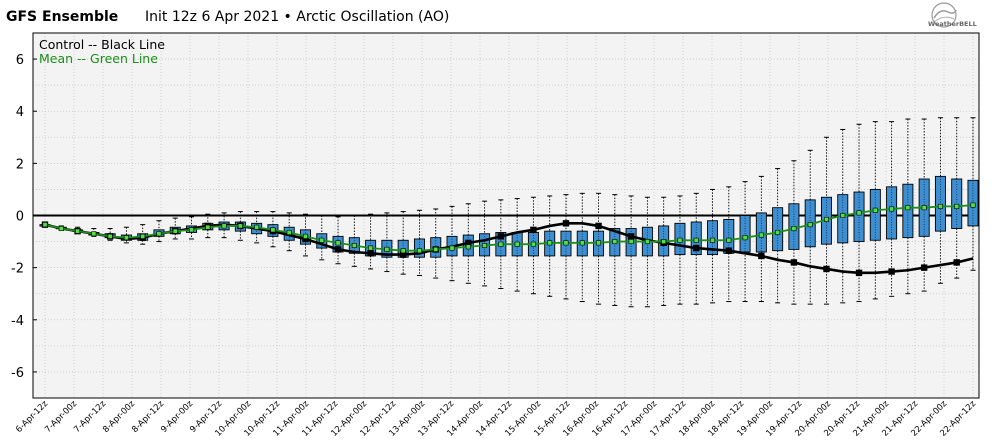 This screenshot has height=448, width=1000. What do you see at coordinates (17, 321) in the screenshot?
I see `y-tick-label: -4` at bounding box center [17, 321].